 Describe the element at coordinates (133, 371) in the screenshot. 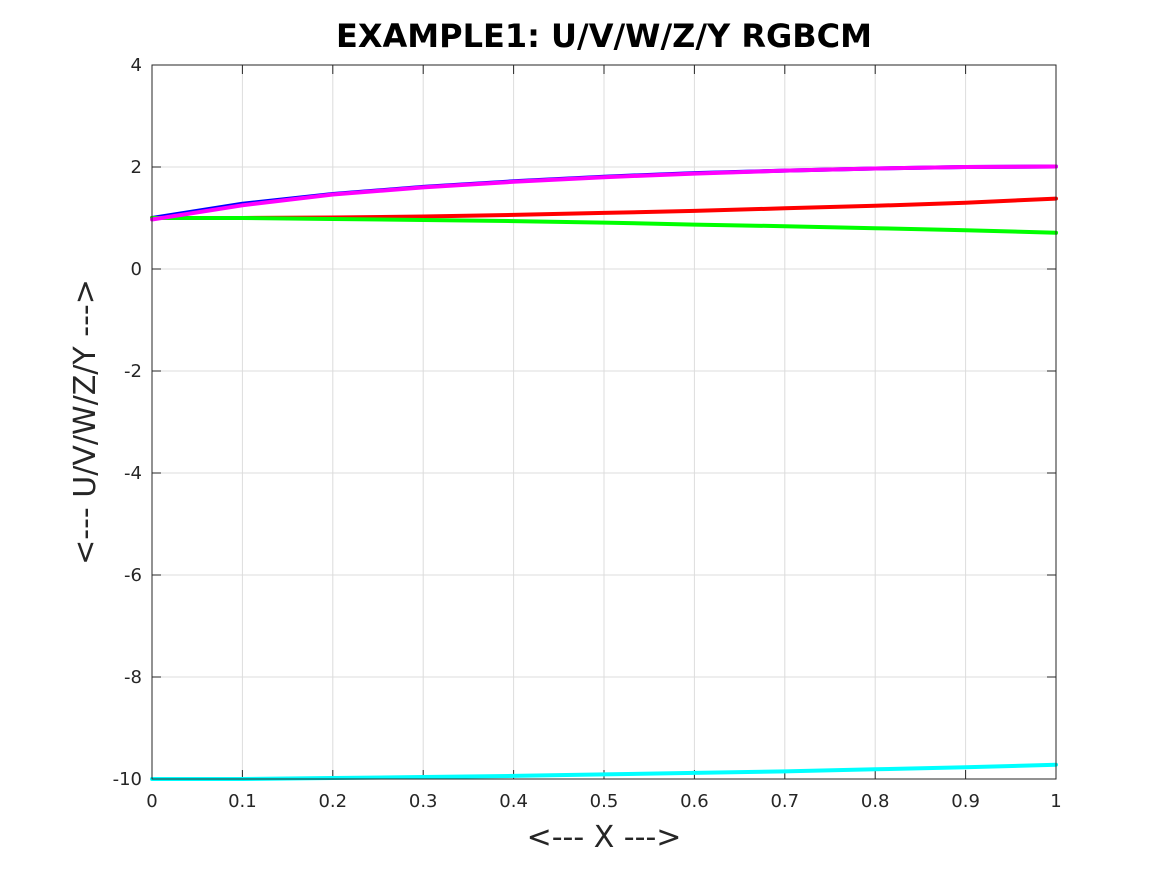

I see `y-tick-label: -2` at that location.